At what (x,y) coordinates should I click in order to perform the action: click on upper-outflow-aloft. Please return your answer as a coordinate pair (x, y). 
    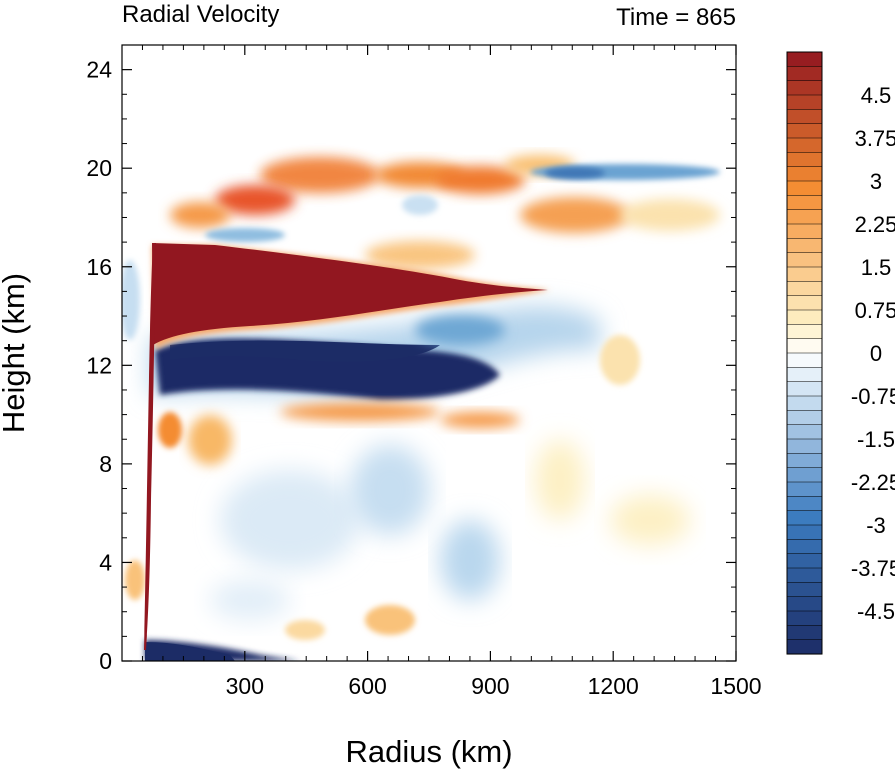
    Looking at the image, I should click on (372, 212).